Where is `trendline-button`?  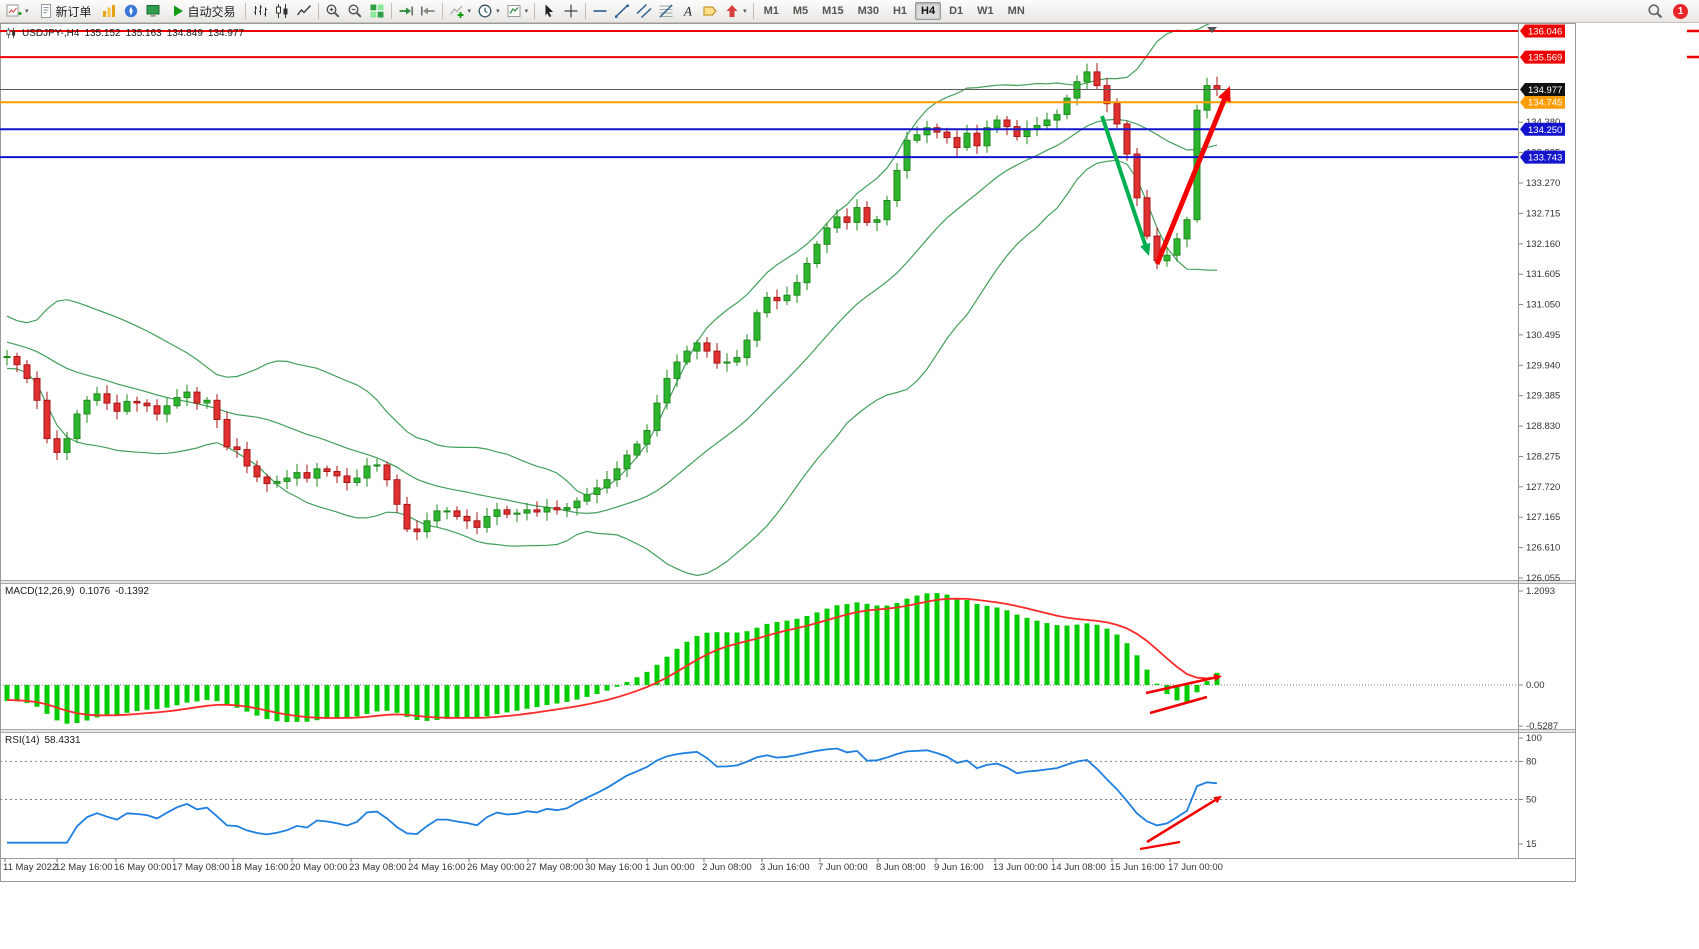 trendline-button is located at coordinates (622, 11).